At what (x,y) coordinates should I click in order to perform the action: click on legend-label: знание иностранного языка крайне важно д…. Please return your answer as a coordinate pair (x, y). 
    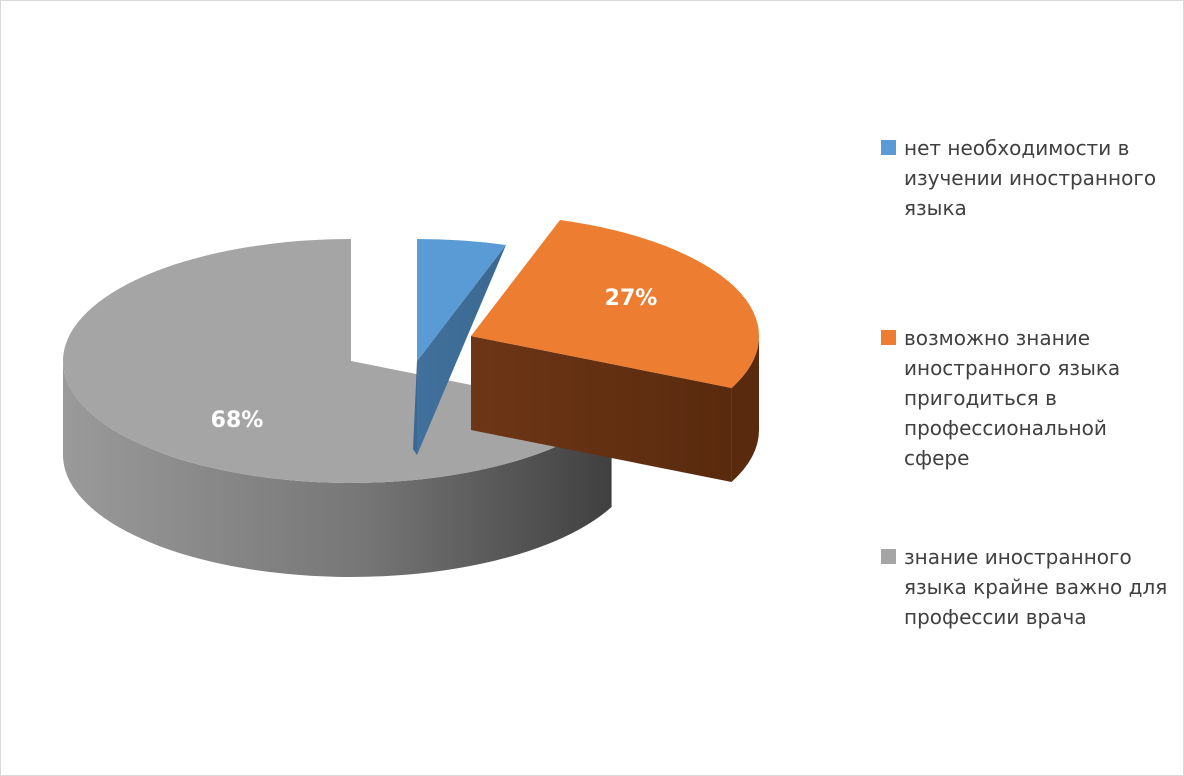
    Looking at the image, I should click on (1036, 587).